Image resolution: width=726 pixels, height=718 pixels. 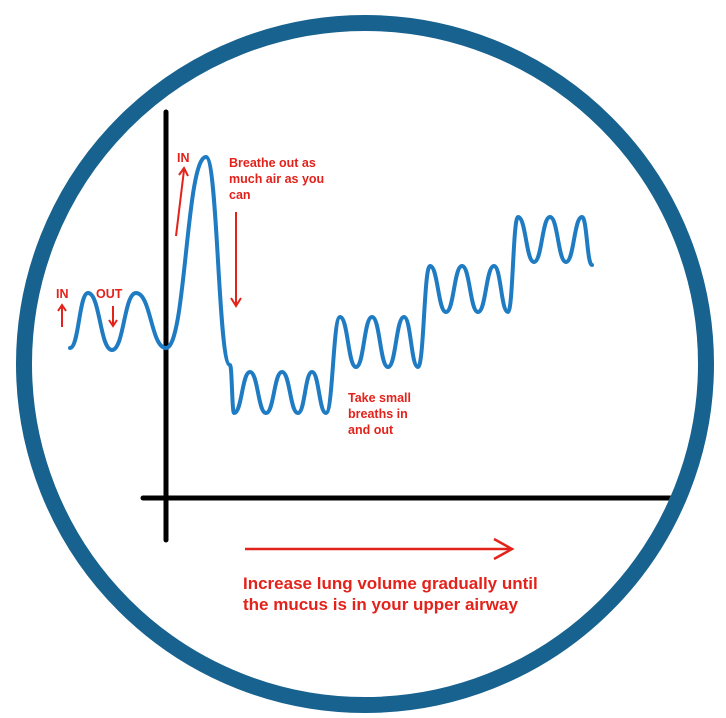 I want to click on in-label-top: IN, so click(x=183, y=158).